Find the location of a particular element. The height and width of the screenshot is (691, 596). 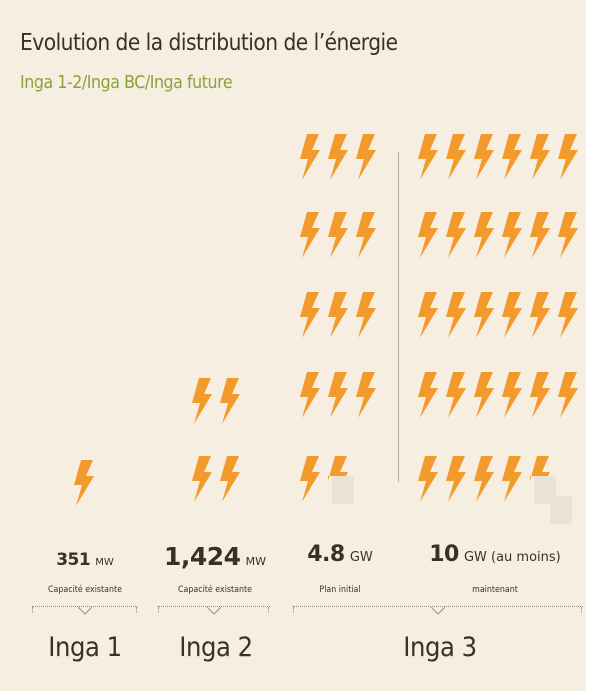

page-subtitle: Inga 1-2/Inga BC/Inga future is located at coordinates (126, 82).